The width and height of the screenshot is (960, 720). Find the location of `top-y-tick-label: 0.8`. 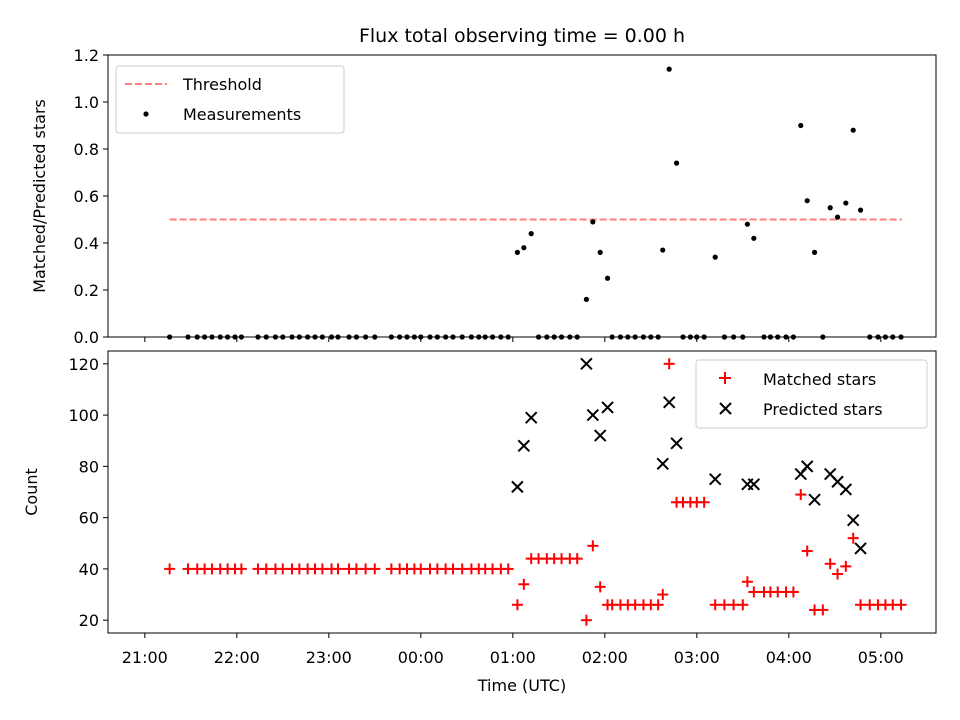

top-y-tick-label: 0.8 is located at coordinates (86, 149).